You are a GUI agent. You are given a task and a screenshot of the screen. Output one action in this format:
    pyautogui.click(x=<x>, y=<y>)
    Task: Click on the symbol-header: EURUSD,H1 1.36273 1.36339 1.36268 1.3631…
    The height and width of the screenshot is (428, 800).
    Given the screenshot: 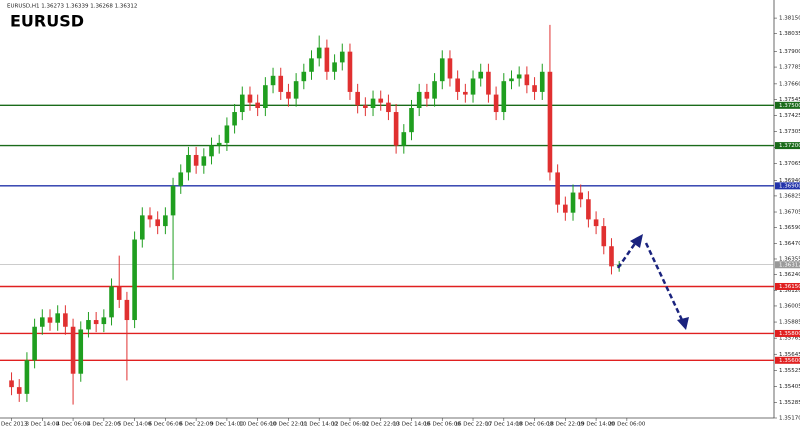 What is the action you would take?
    pyautogui.click(x=72, y=7)
    